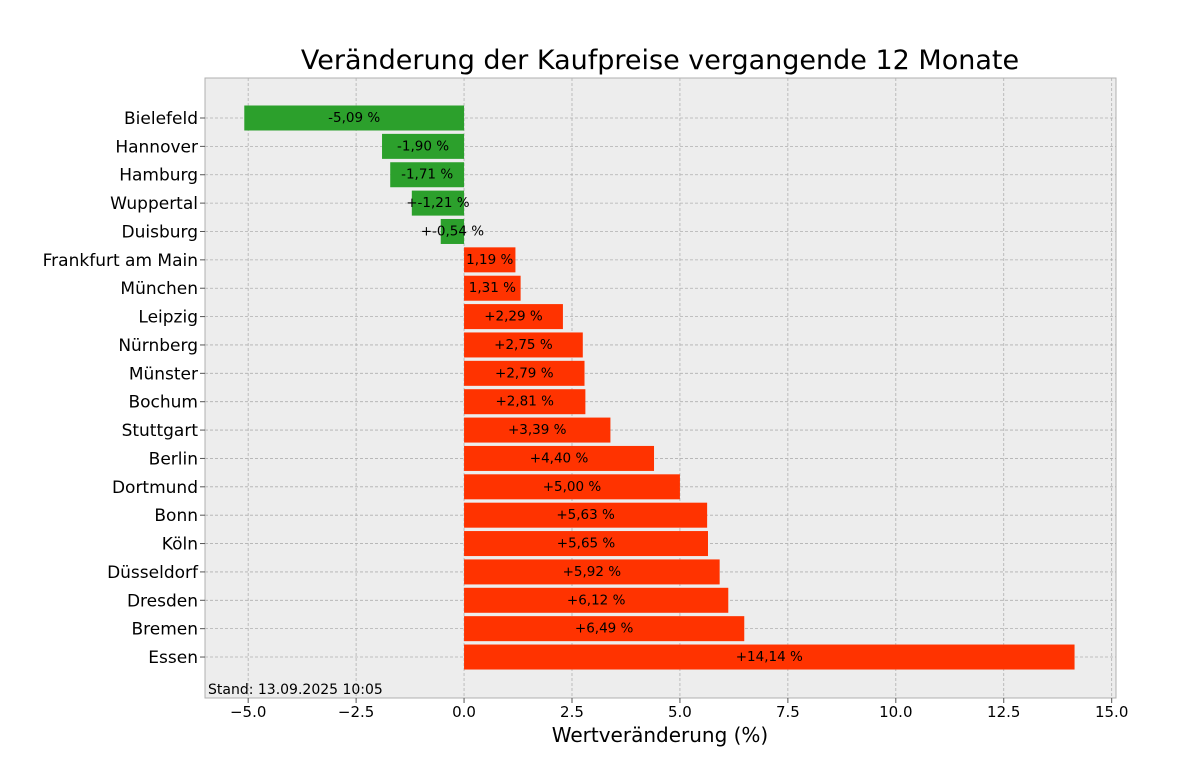  What do you see at coordinates (168, 318) in the screenshot?
I see `y-tick-label: Leipzig` at bounding box center [168, 318].